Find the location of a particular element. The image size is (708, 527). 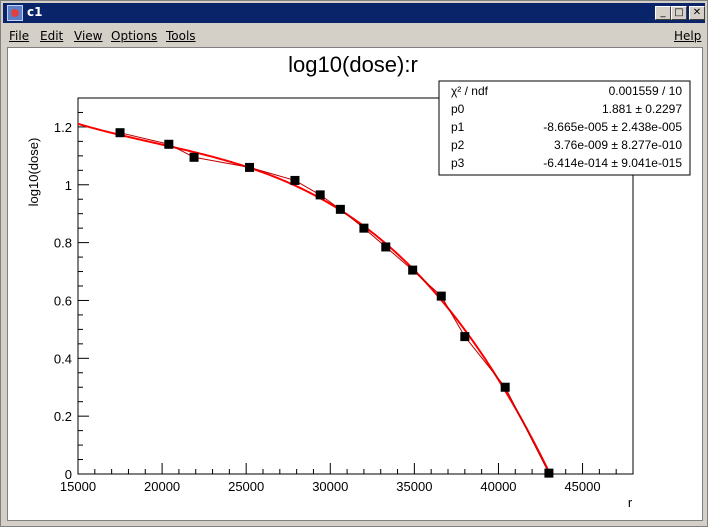

x-axis-label: r is located at coordinates (630, 502).